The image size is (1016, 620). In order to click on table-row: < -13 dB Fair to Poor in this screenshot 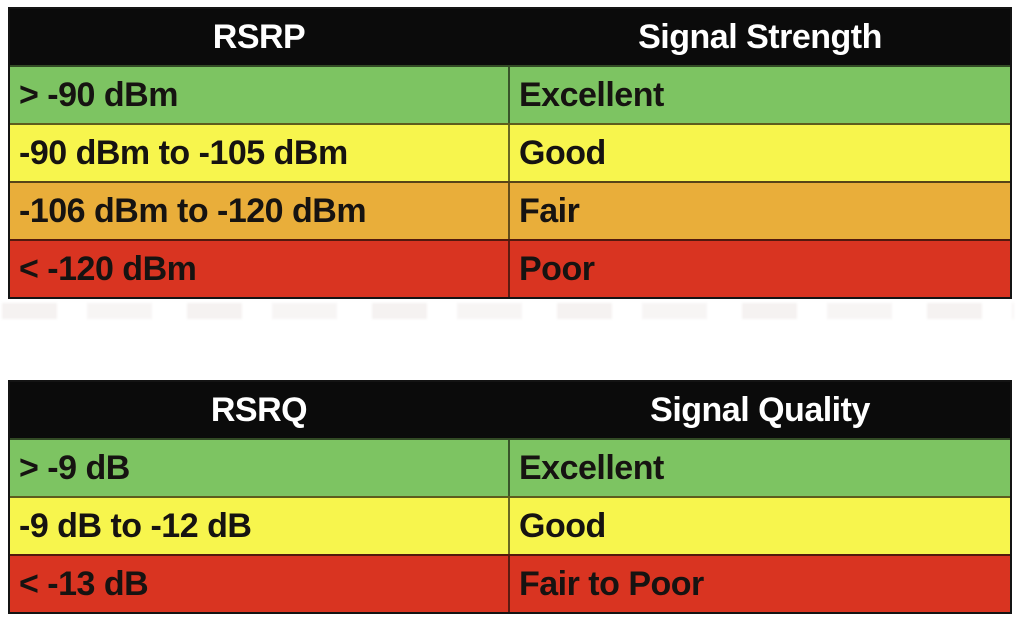, I will do `click(510, 583)`.